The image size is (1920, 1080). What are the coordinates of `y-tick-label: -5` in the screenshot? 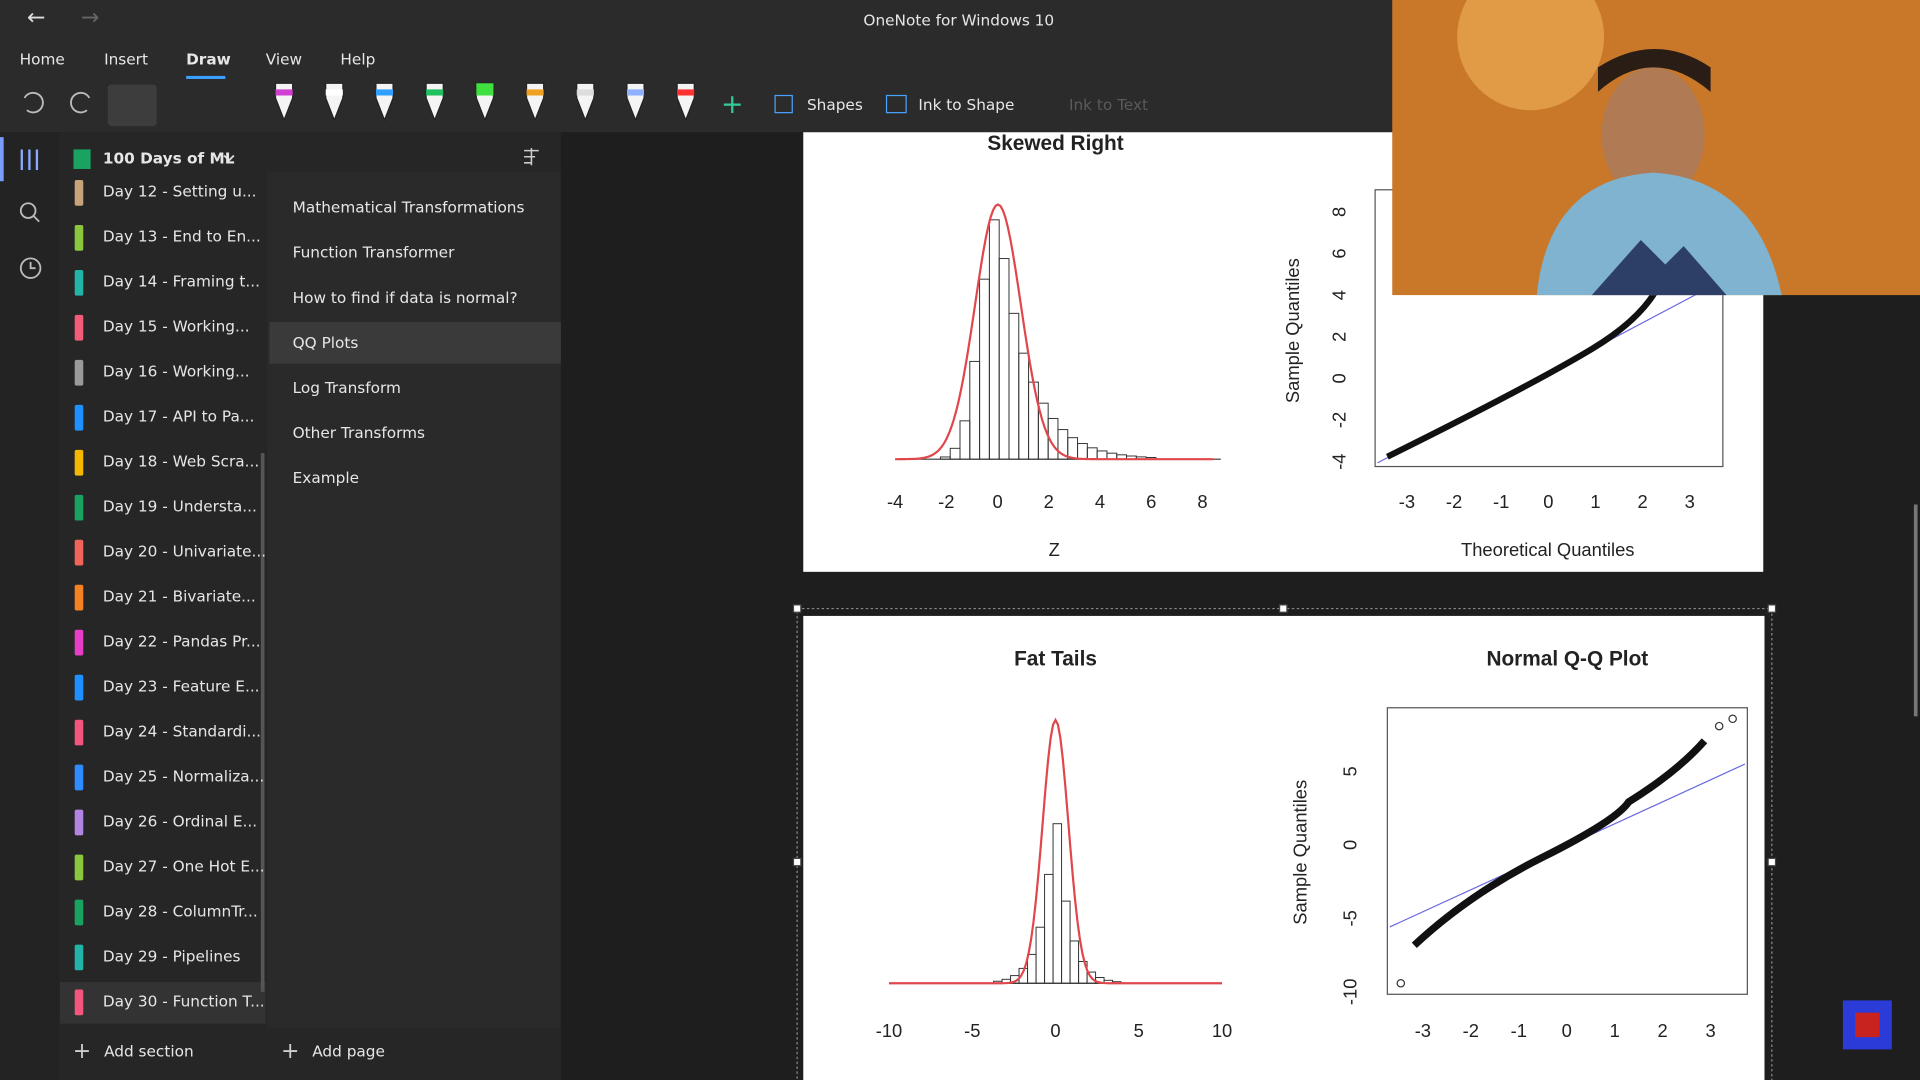 It's located at (1350, 918).